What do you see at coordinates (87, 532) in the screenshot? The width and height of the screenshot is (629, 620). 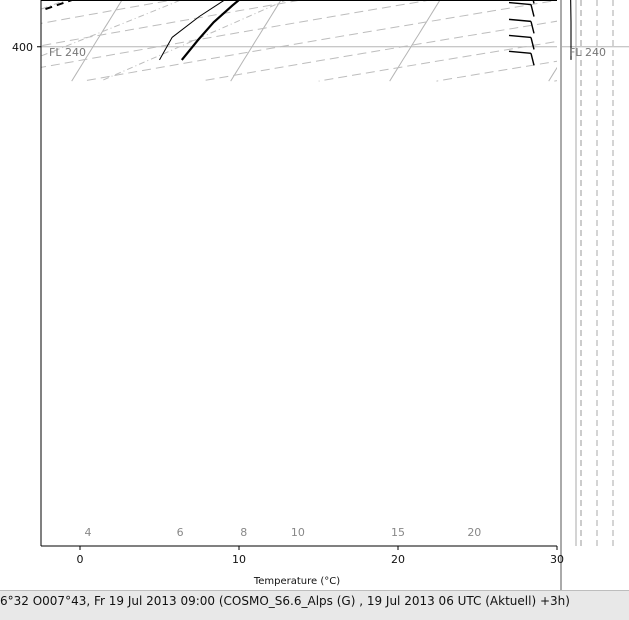 I see `mixing-ratio-label: 4` at bounding box center [87, 532].